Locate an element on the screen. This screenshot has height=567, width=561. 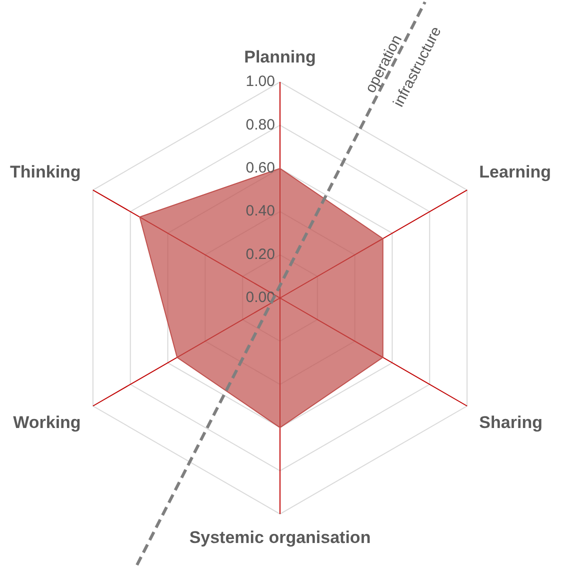
spoke-label: Thinking is located at coordinates (45, 172).